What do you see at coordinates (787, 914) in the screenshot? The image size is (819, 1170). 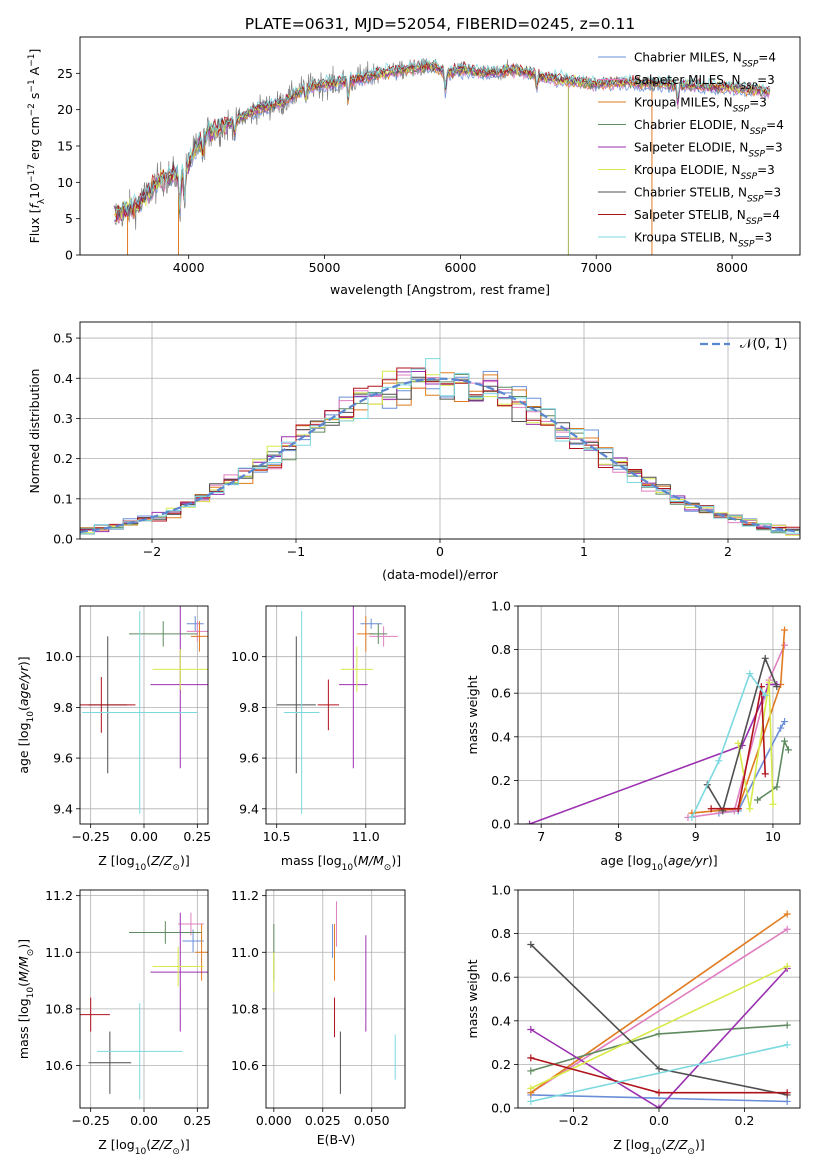 I see `weight-marker-kmiles` at bounding box center [787, 914].